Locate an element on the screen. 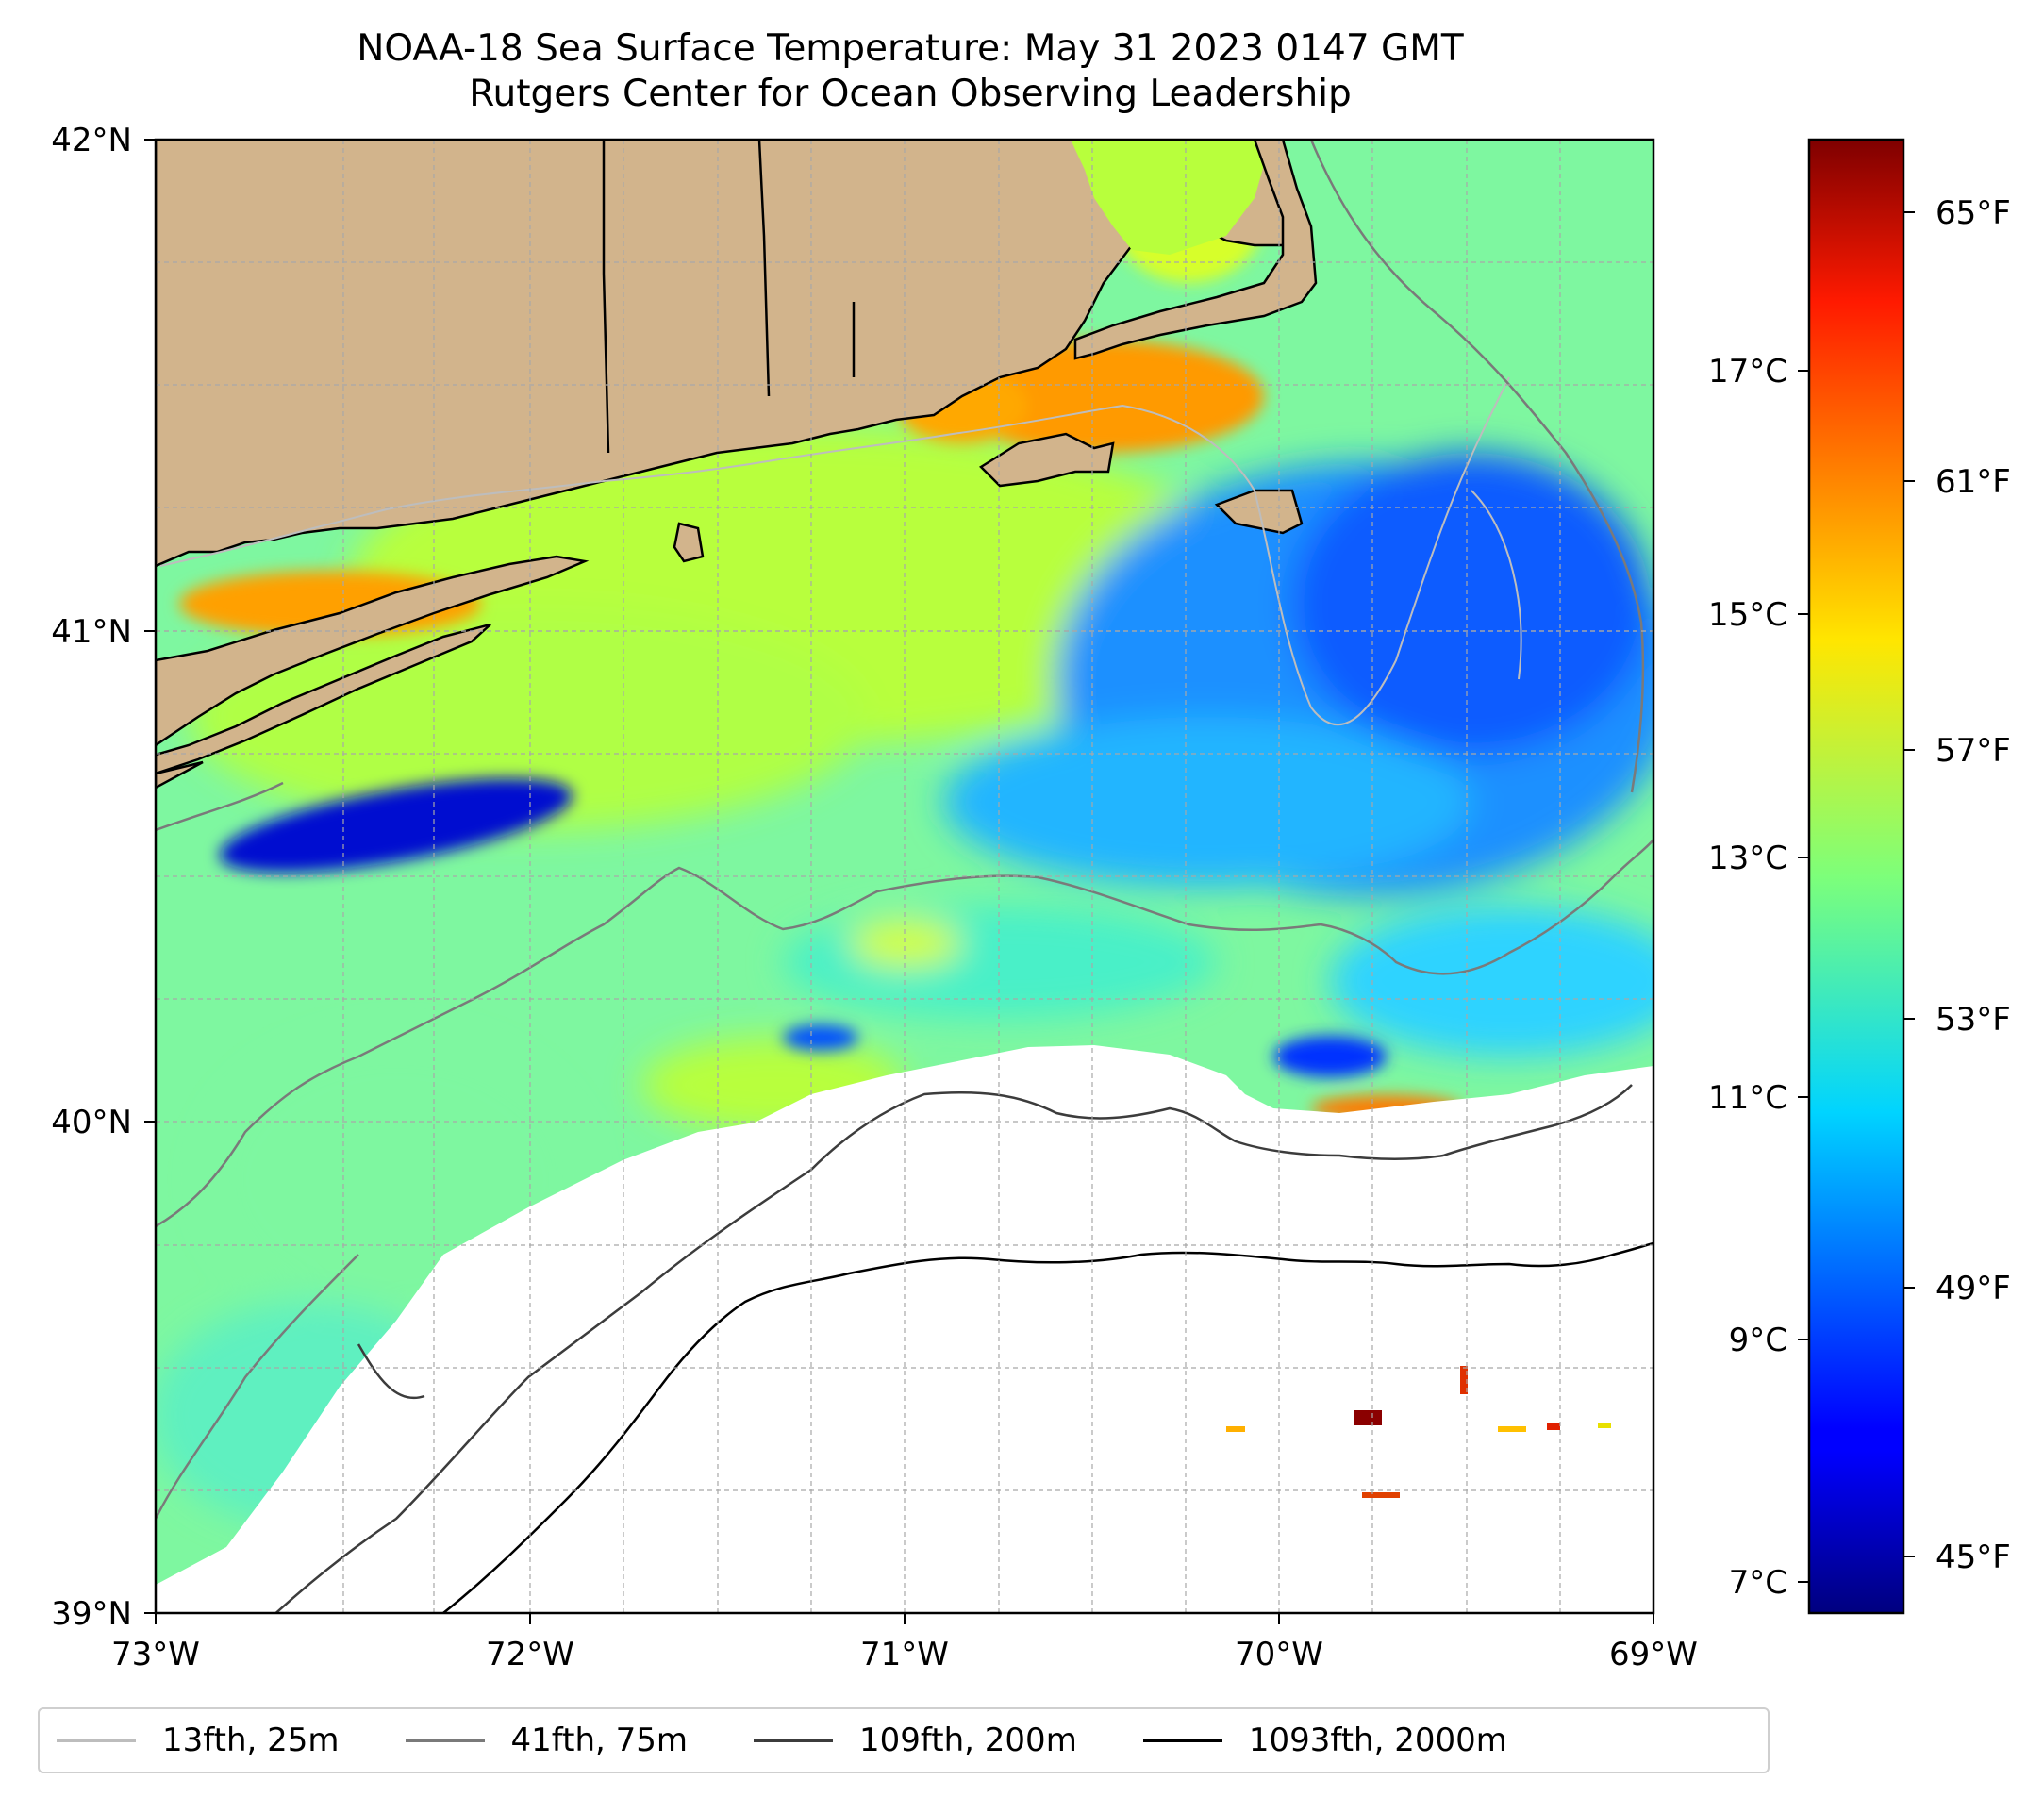  lon-axis: 73°W 72°W 71°W 70°W 69°W is located at coordinates (904, 1643).